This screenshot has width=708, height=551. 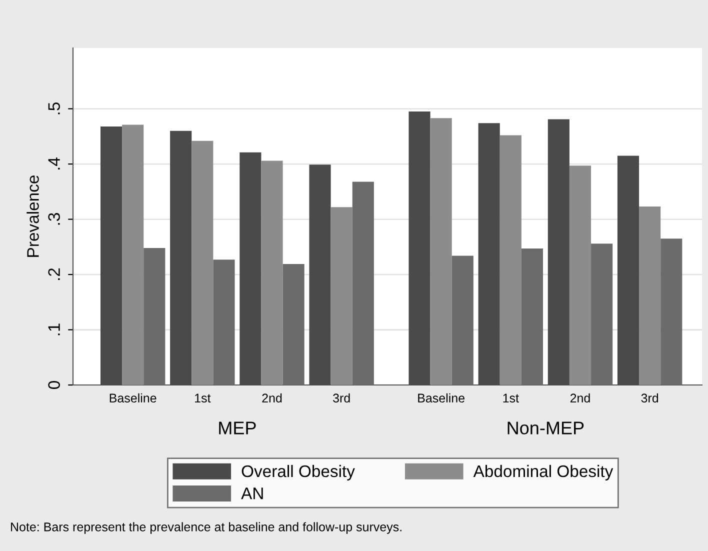 What do you see at coordinates (237, 428) in the screenshot?
I see `text: MEP` at bounding box center [237, 428].